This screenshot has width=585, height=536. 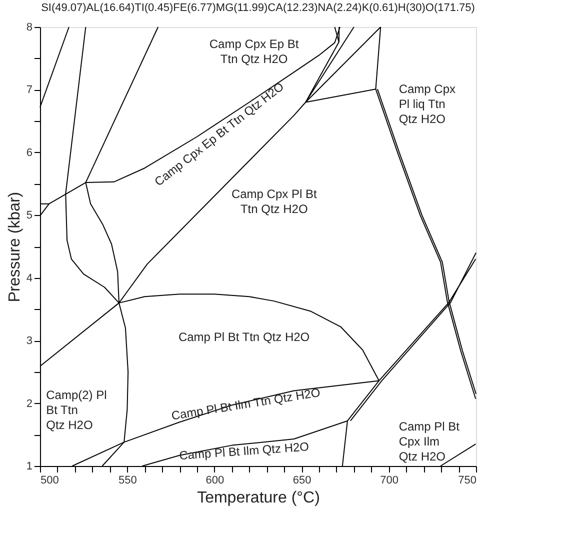 What do you see at coordinates (274, 201) in the screenshot?
I see `annotation: Camp Cpx Pl Bt Ttn Qtz H2O` at bounding box center [274, 201].